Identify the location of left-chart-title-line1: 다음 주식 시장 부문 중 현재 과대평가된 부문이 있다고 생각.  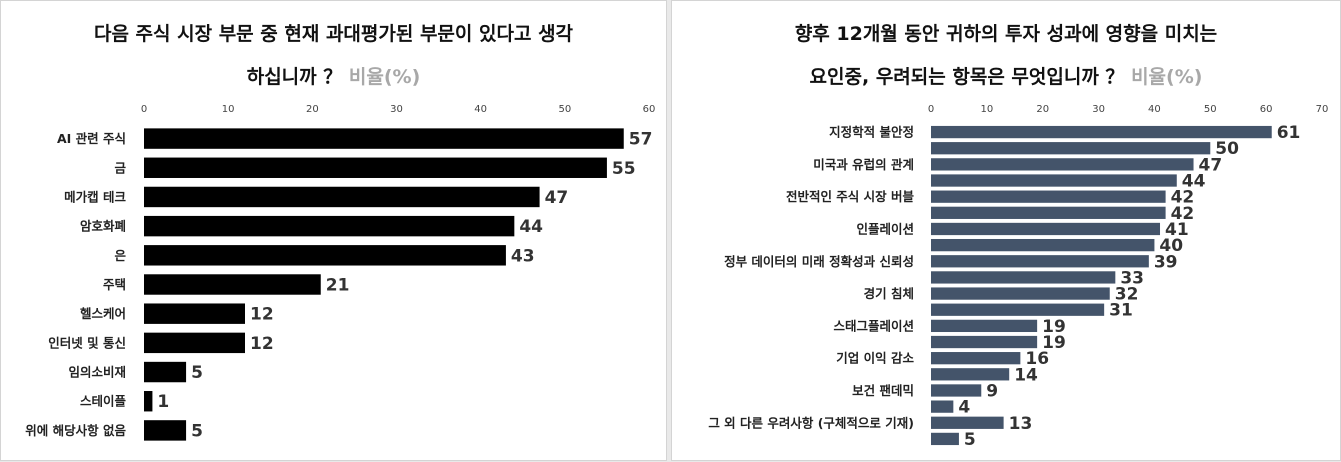
(333, 34).